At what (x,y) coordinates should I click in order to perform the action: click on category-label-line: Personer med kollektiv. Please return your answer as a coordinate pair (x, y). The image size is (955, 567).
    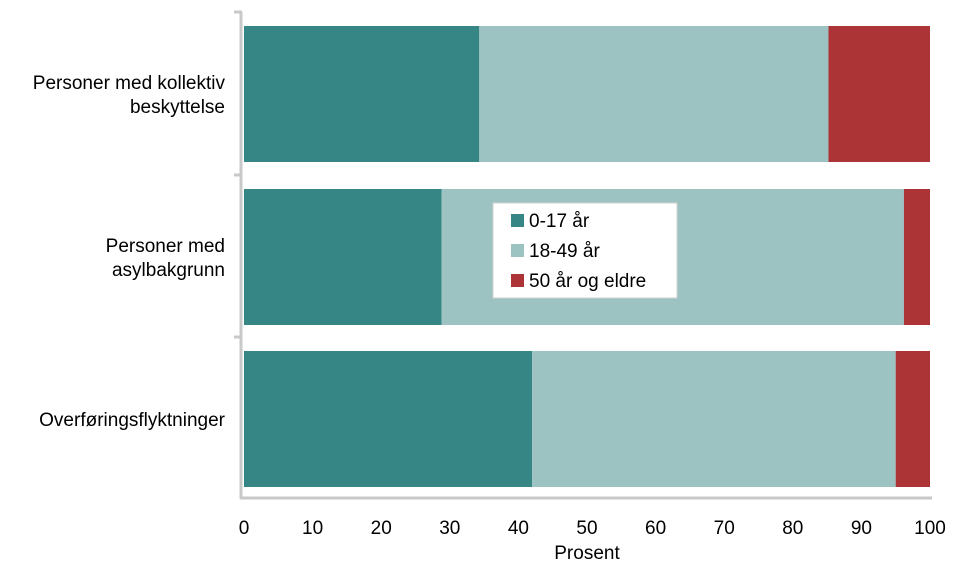
    Looking at the image, I should click on (129, 83).